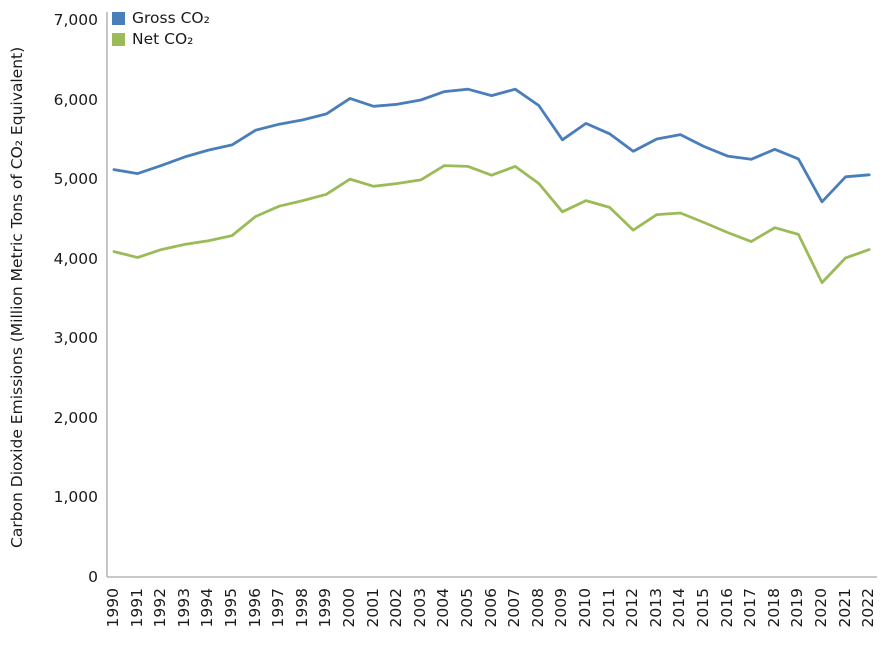 The image size is (891, 648). What do you see at coordinates (75, 99) in the screenshot?
I see `y-tick-label: 6,000` at bounding box center [75, 99].